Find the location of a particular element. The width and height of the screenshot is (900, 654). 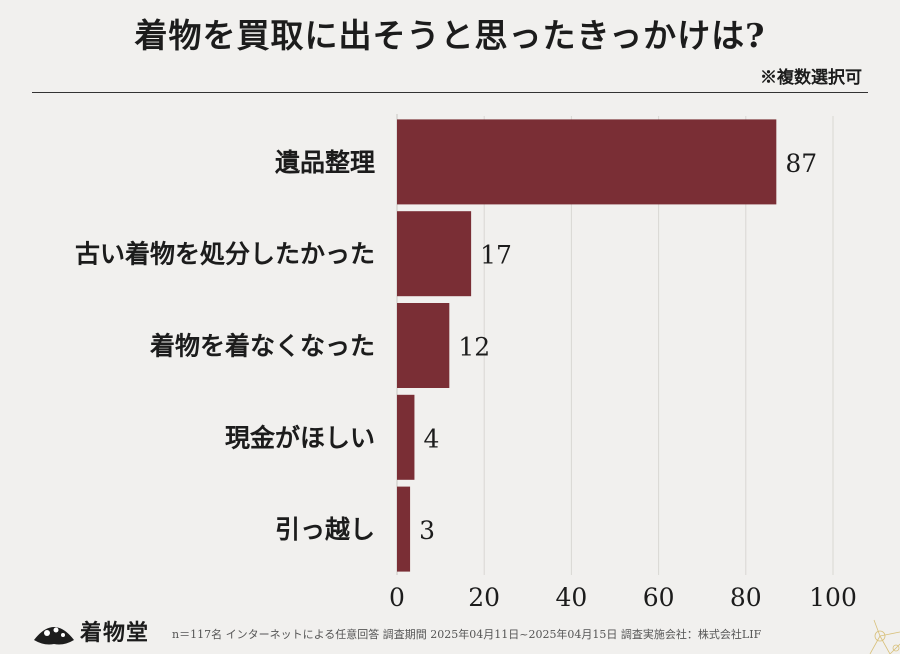

x-tick-label-40: 40 is located at coordinates (571, 597).